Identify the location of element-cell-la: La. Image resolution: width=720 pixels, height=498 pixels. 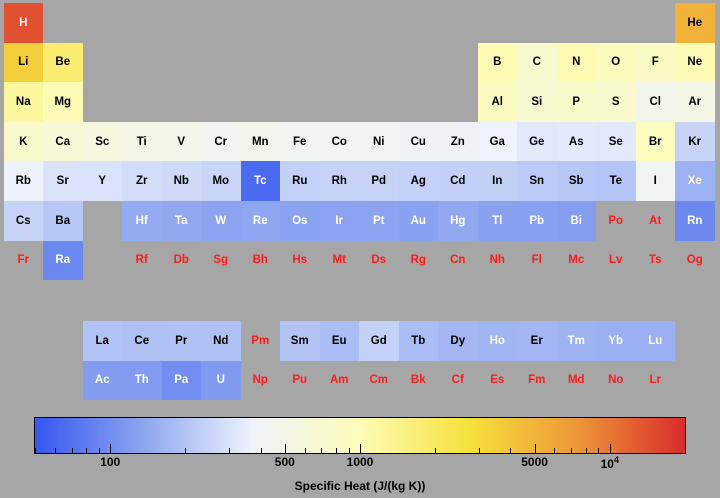
(102, 341).